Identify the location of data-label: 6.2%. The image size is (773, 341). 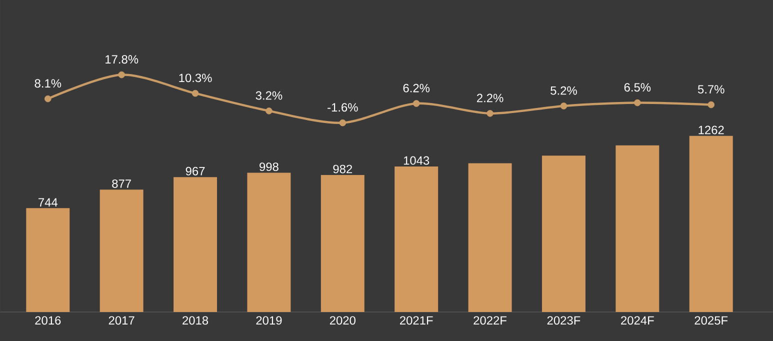
(416, 88).